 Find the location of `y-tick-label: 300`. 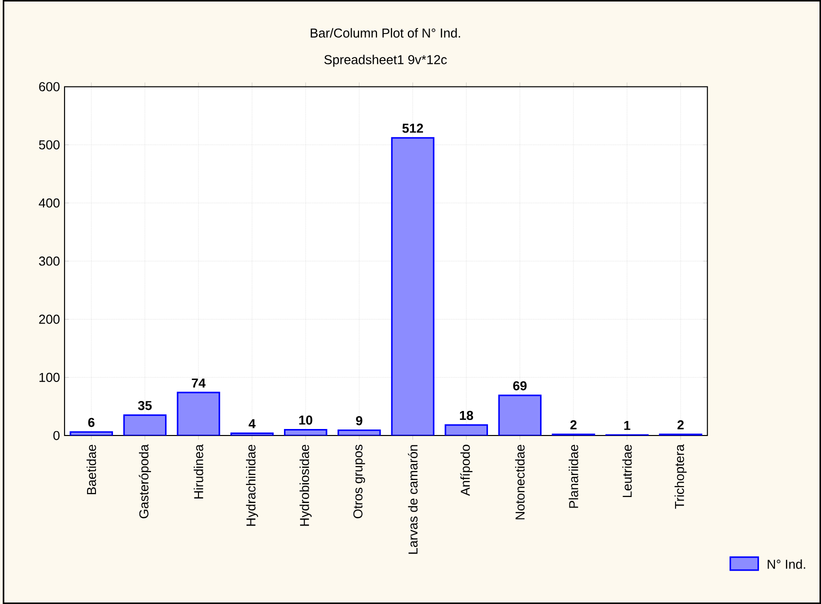

y-tick-label: 300 is located at coordinates (49, 261).